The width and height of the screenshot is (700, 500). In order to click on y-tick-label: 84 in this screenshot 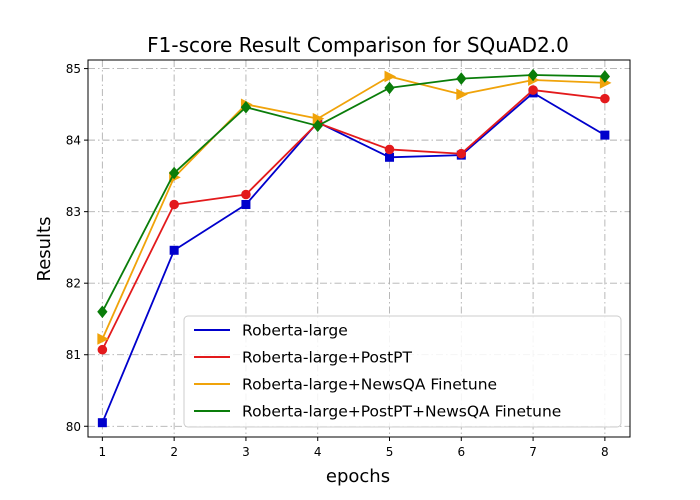, I will do `click(73, 141)`.